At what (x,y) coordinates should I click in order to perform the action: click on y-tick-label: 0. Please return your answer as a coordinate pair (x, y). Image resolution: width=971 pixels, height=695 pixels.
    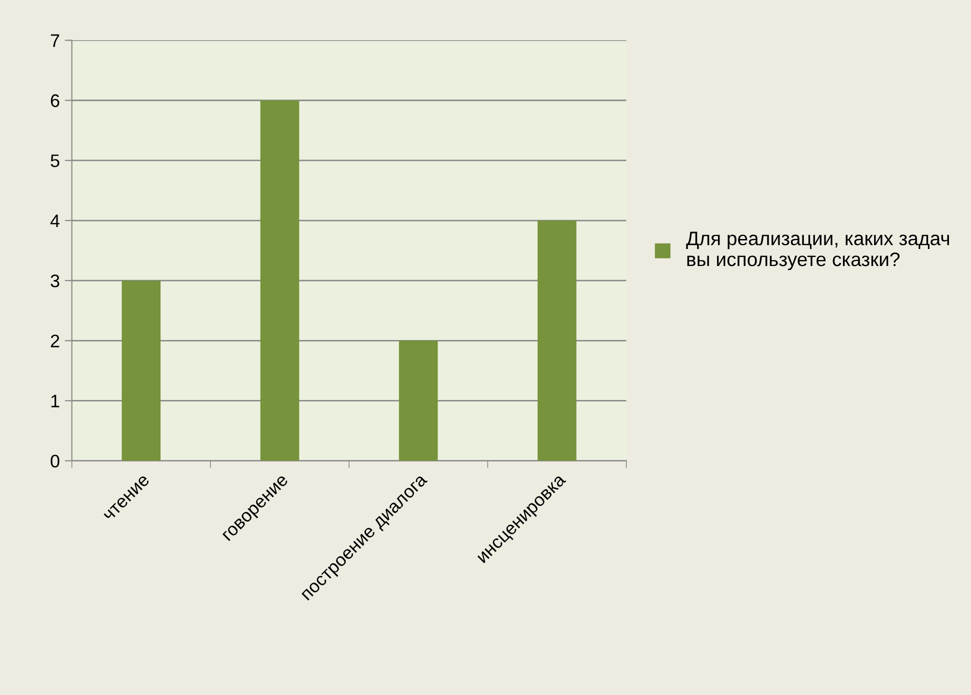
    Looking at the image, I should click on (55, 461).